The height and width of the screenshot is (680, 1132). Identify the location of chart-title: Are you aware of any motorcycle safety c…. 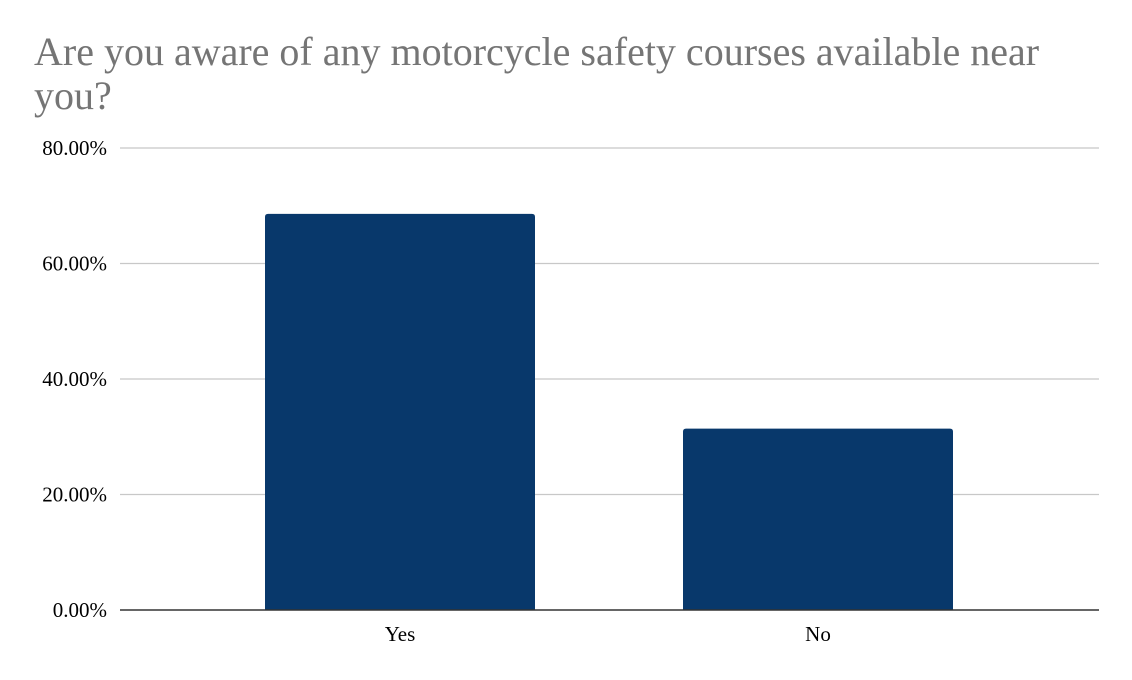
(537, 73).